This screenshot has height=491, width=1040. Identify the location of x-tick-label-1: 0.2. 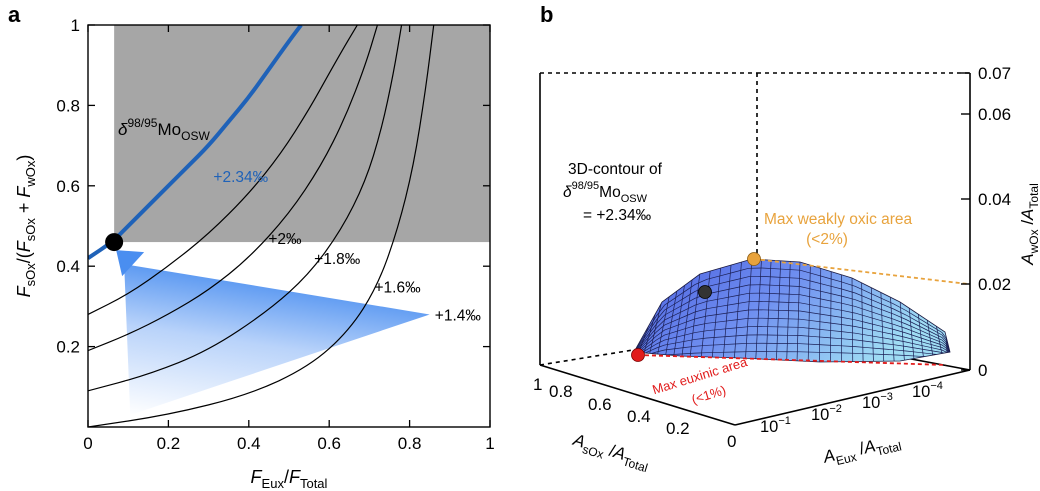
(169, 443).